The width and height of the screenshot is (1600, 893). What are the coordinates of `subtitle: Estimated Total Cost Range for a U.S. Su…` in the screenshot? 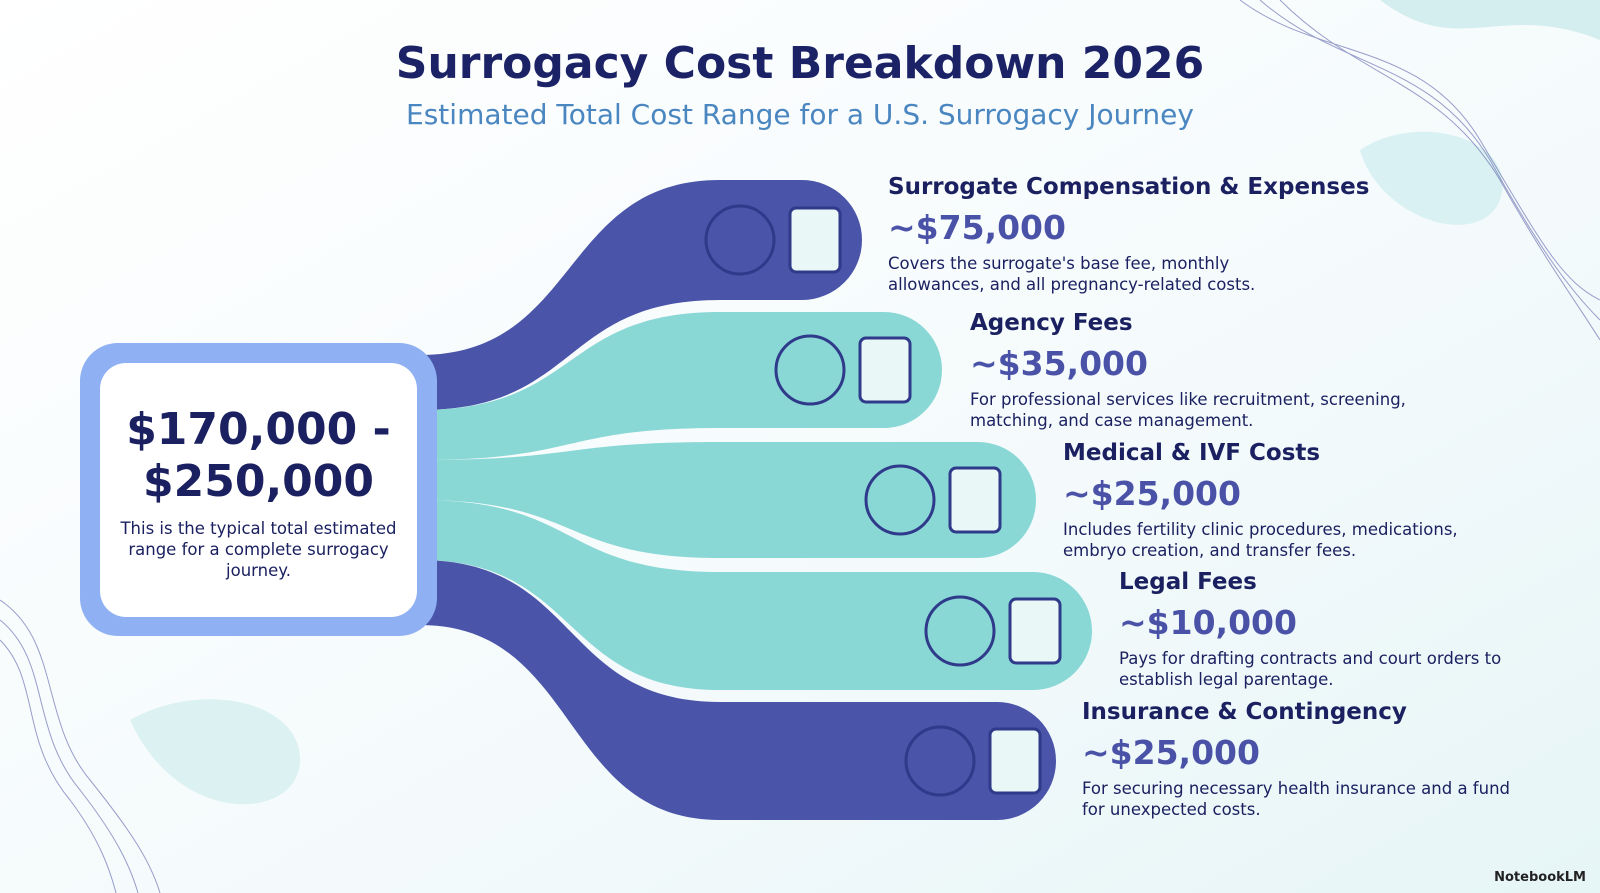 It's located at (800, 114).